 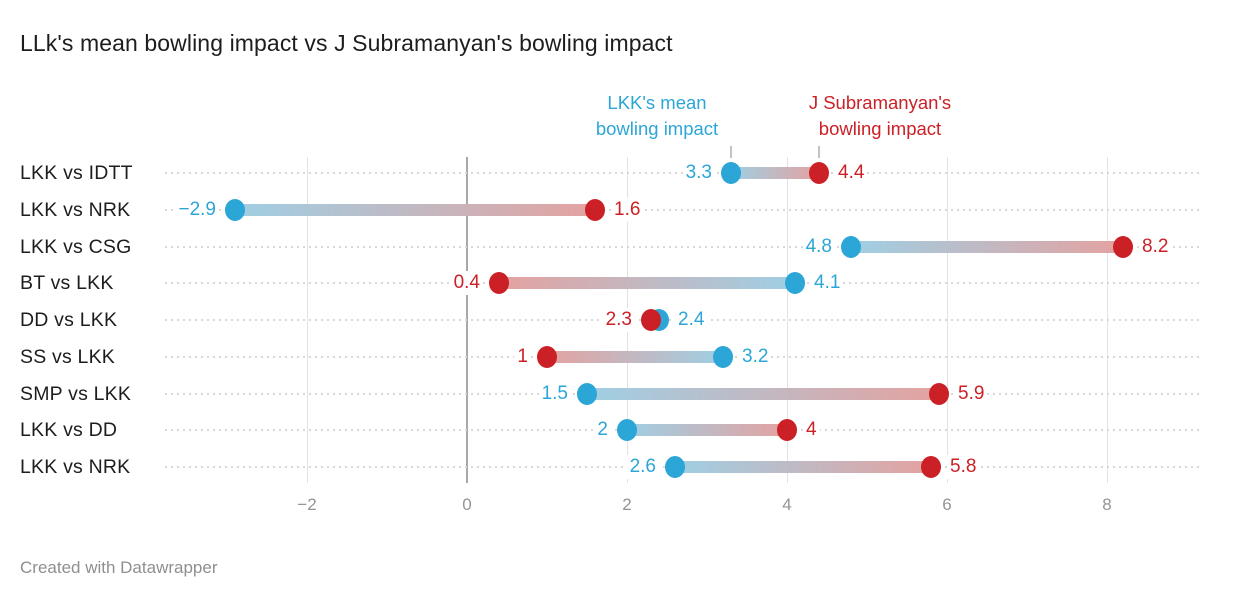 What do you see at coordinates (197, 209) in the screenshot?
I see `value-label-blue: −2.9` at bounding box center [197, 209].